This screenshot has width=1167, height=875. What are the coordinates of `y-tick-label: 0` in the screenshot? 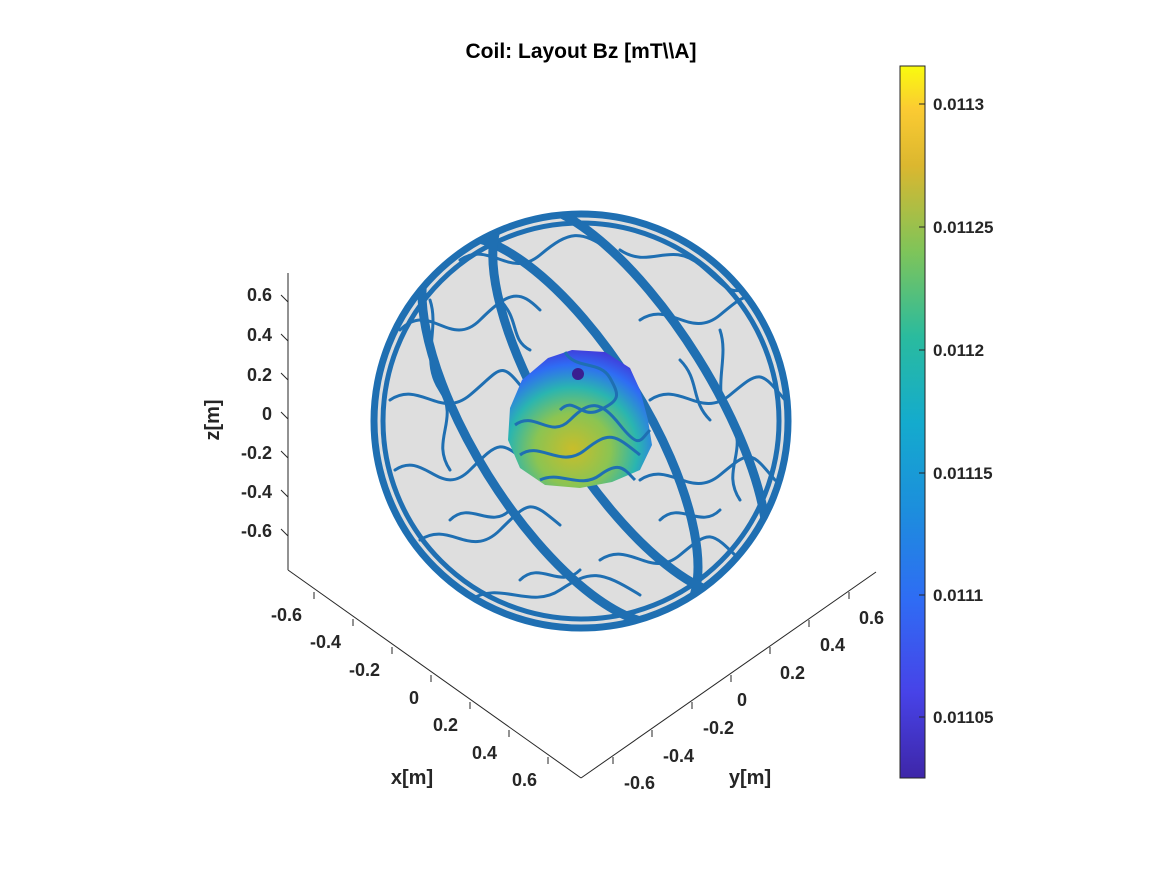 It's located at (742, 700).